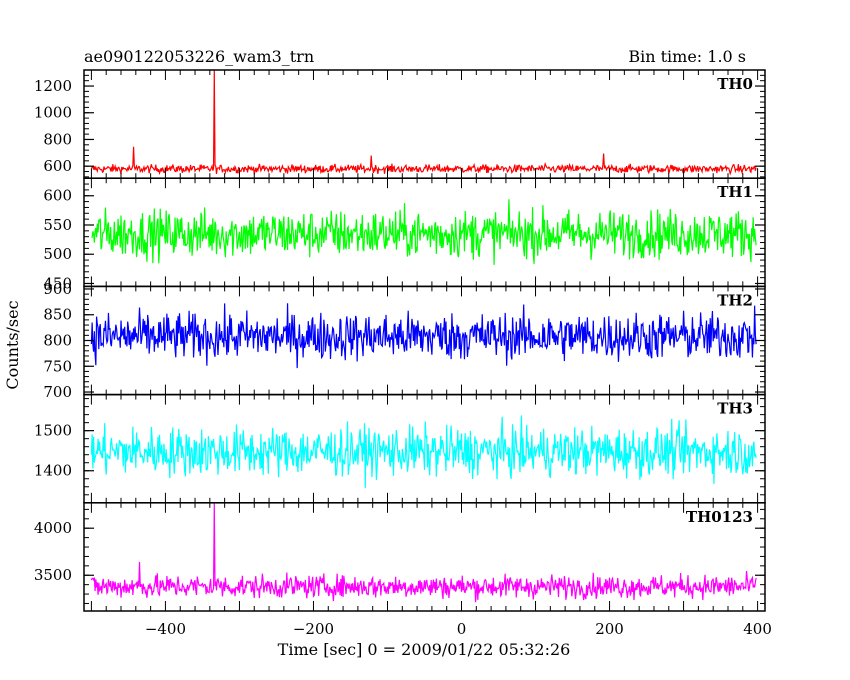 The image size is (850, 680). I want to click on series-line-th0123, so click(423, 552).